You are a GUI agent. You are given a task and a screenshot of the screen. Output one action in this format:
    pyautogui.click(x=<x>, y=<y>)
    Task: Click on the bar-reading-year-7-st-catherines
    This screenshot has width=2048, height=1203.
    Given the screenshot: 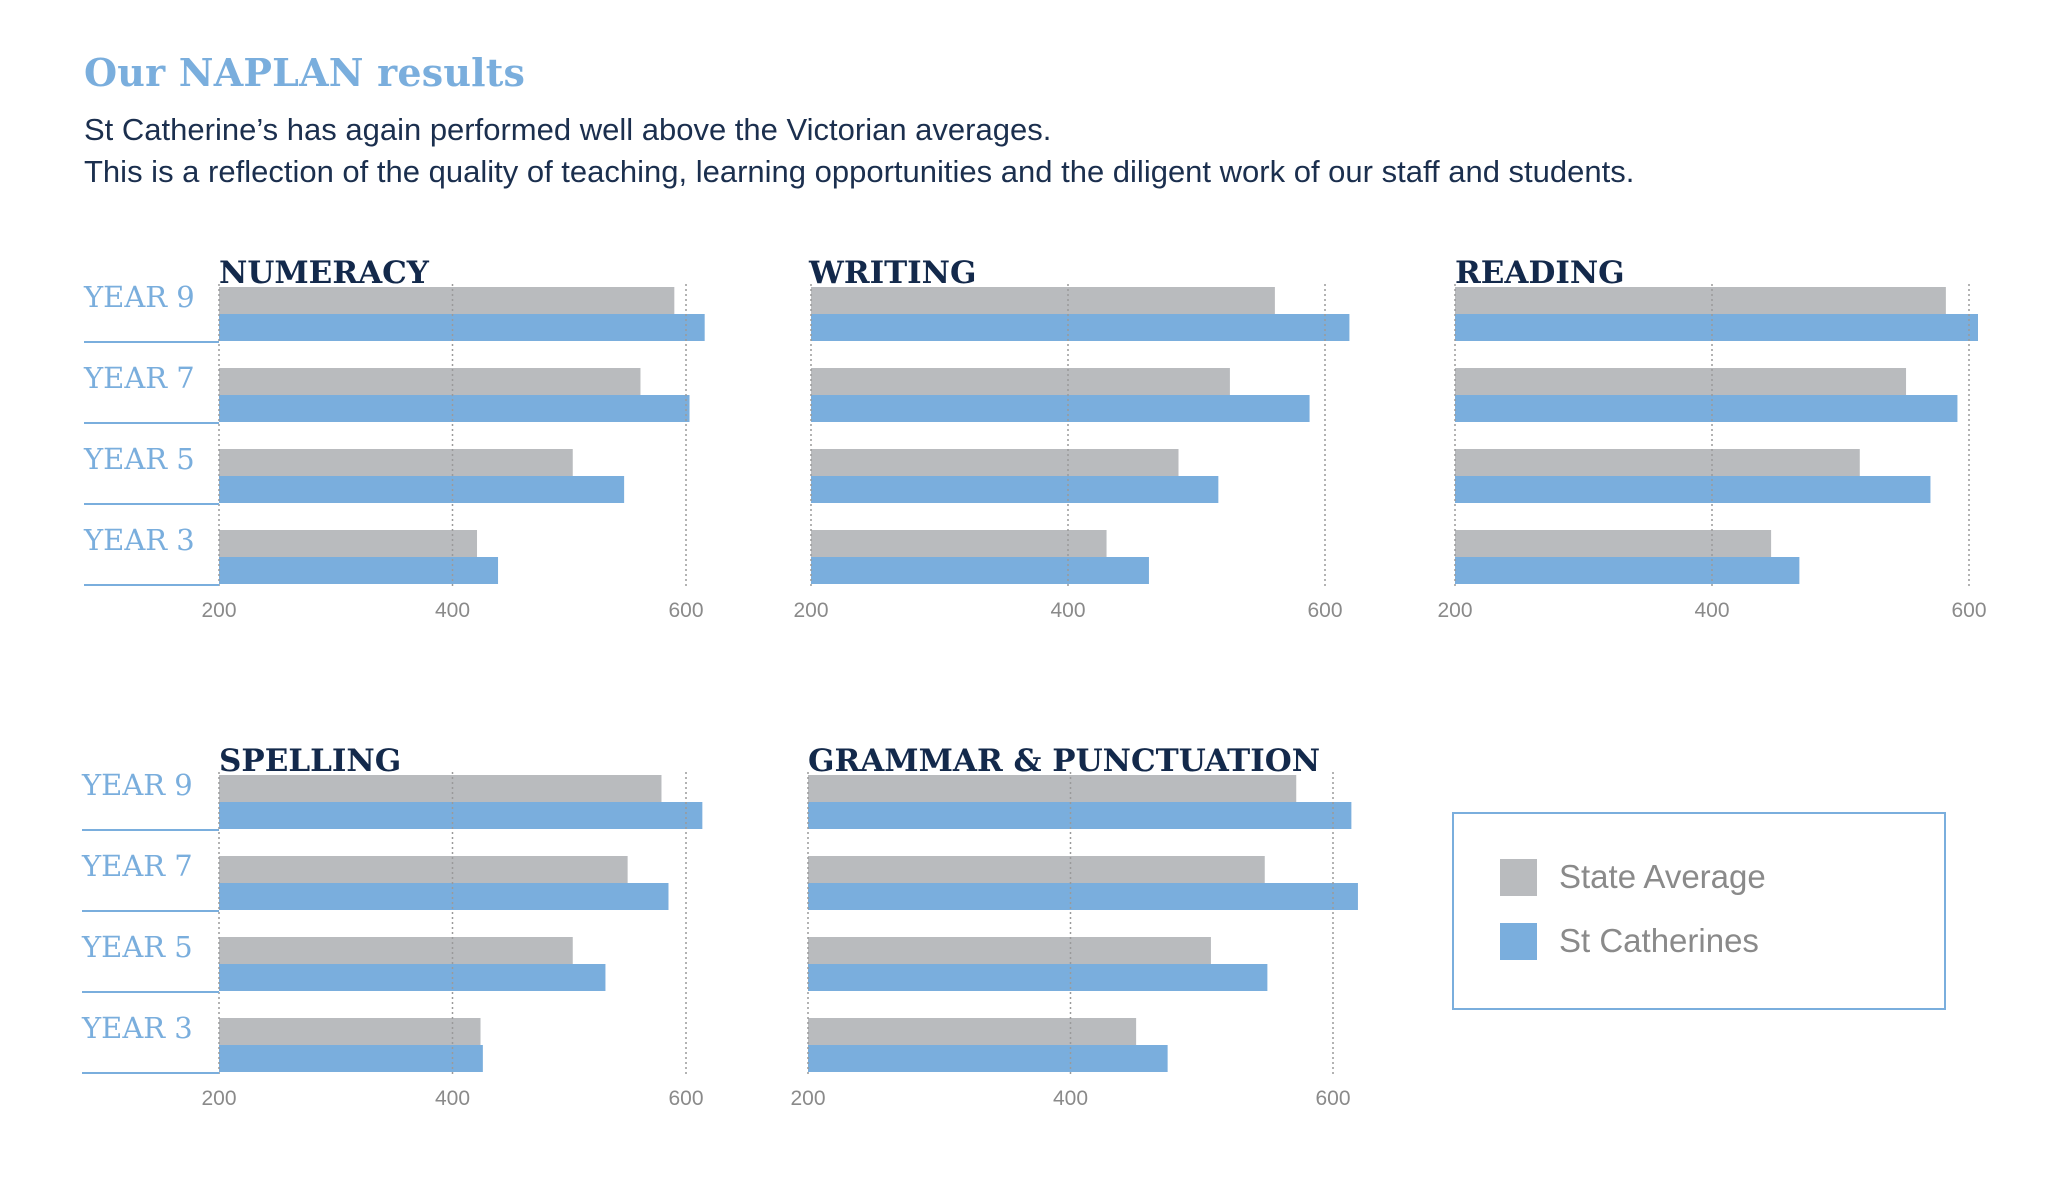 What is the action you would take?
    pyautogui.click(x=1706, y=408)
    